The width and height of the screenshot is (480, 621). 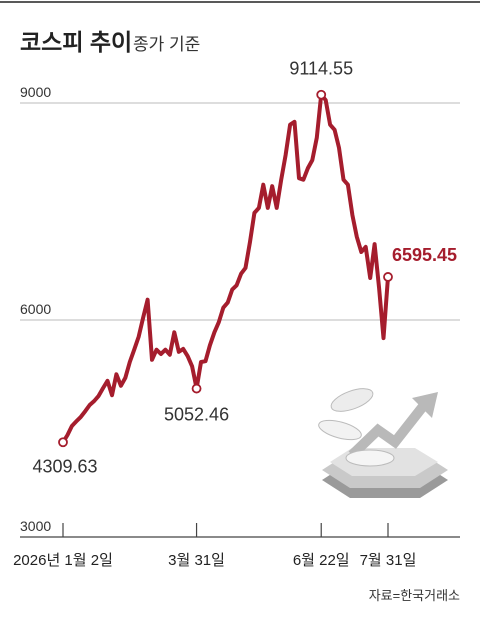 I want to click on source: 자료=한국거래소, so click(x=414, y=595).